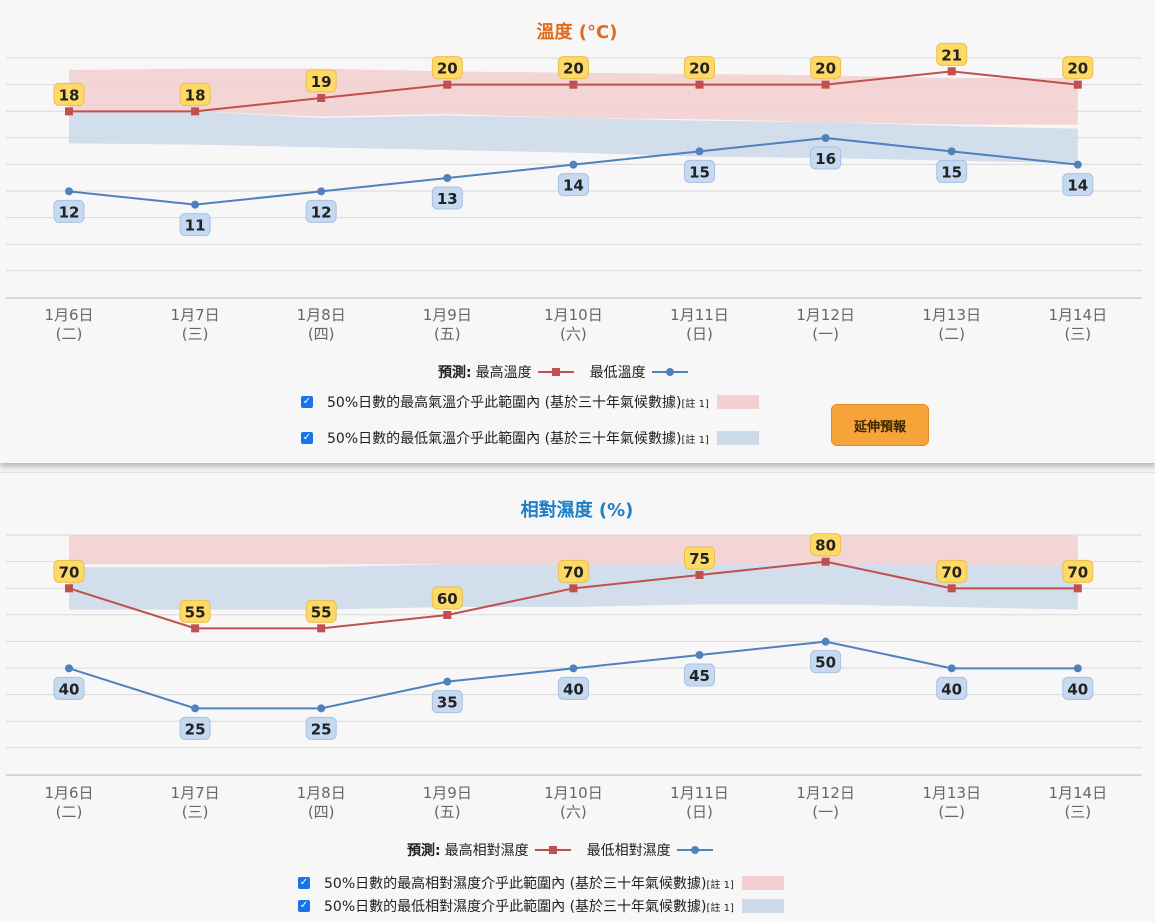  I want to click on legend-max-rh: 最高相對濕度, so click(508, 850).